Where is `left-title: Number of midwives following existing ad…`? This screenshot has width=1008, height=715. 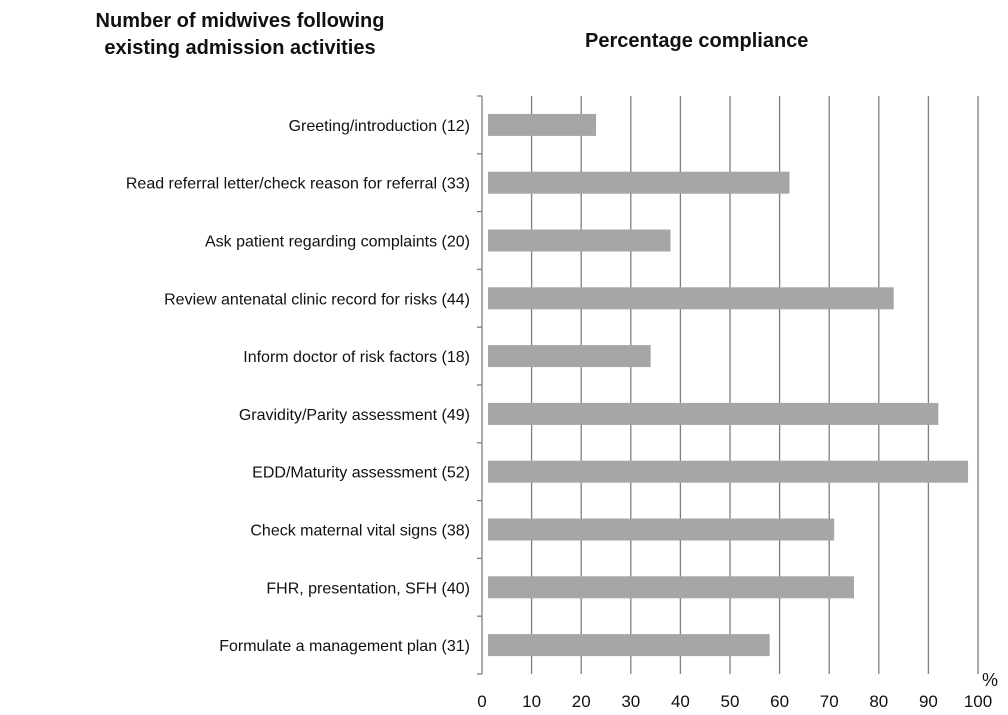
left-title: Number of midwives following existing ad… is located at coordinates (240, 35).